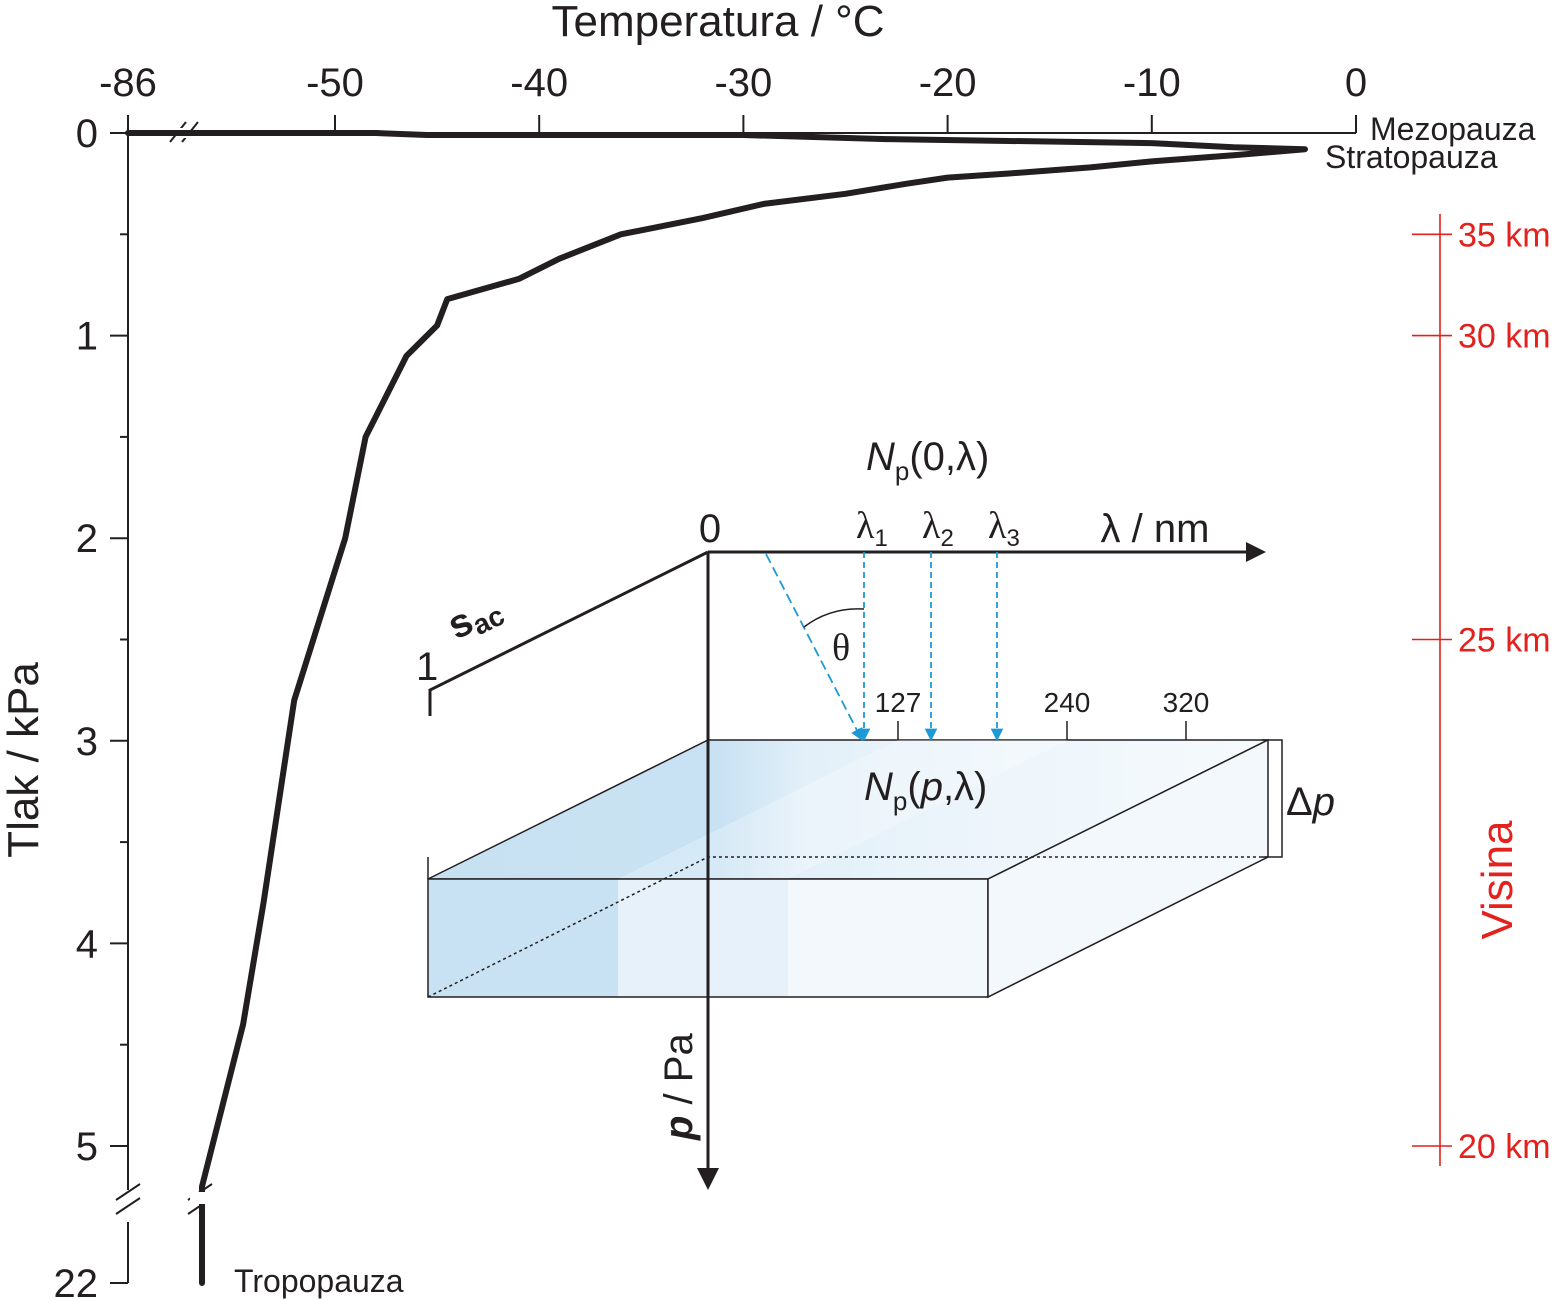 This screenshot has height=1300, width=1562. Describe the element at coordinates (1152, 83) in the screenshot. I see `x-tick-label: -10` at that location.